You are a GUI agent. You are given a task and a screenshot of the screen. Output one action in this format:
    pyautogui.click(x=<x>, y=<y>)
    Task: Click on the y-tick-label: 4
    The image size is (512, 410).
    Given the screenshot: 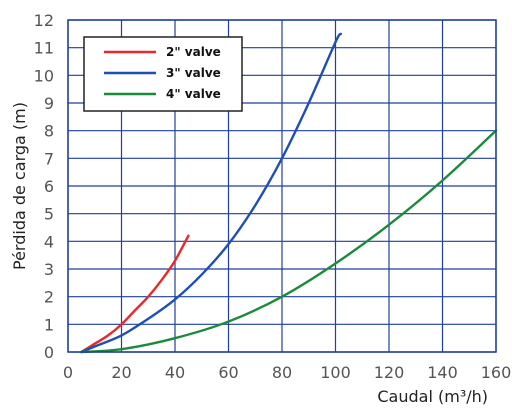 What is the action you would take?
    pyautogui.click(x=49, y=241)
    